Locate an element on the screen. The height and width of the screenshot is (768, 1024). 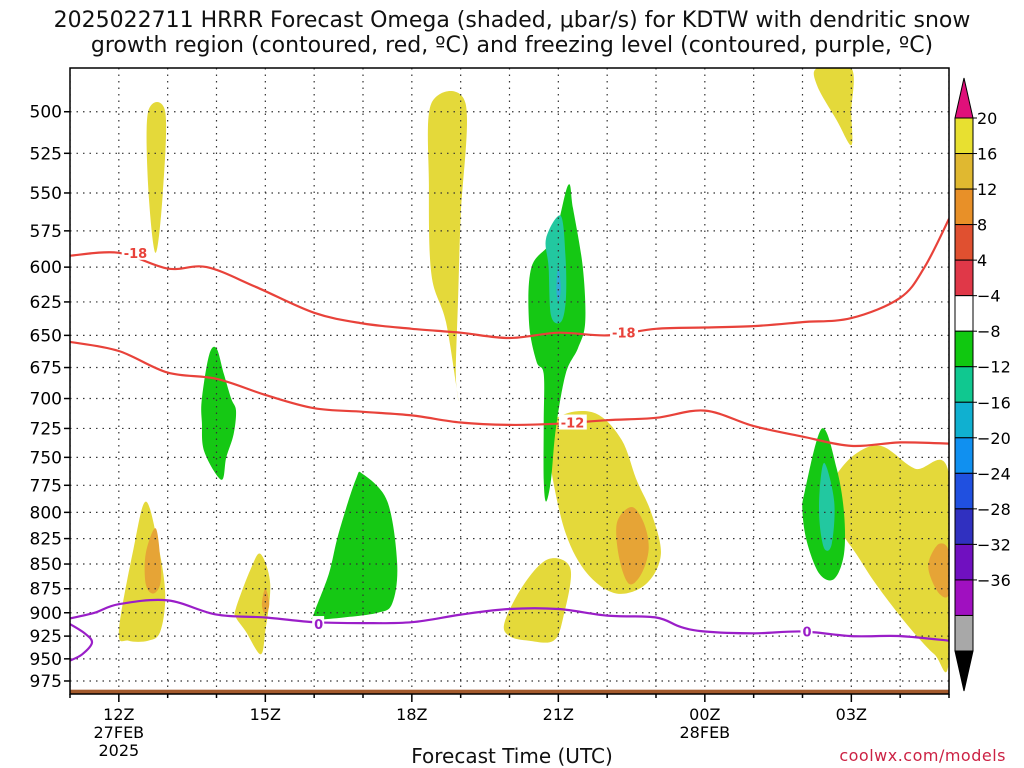
y-tick-label: 625 is located at coordinates (46, 303).